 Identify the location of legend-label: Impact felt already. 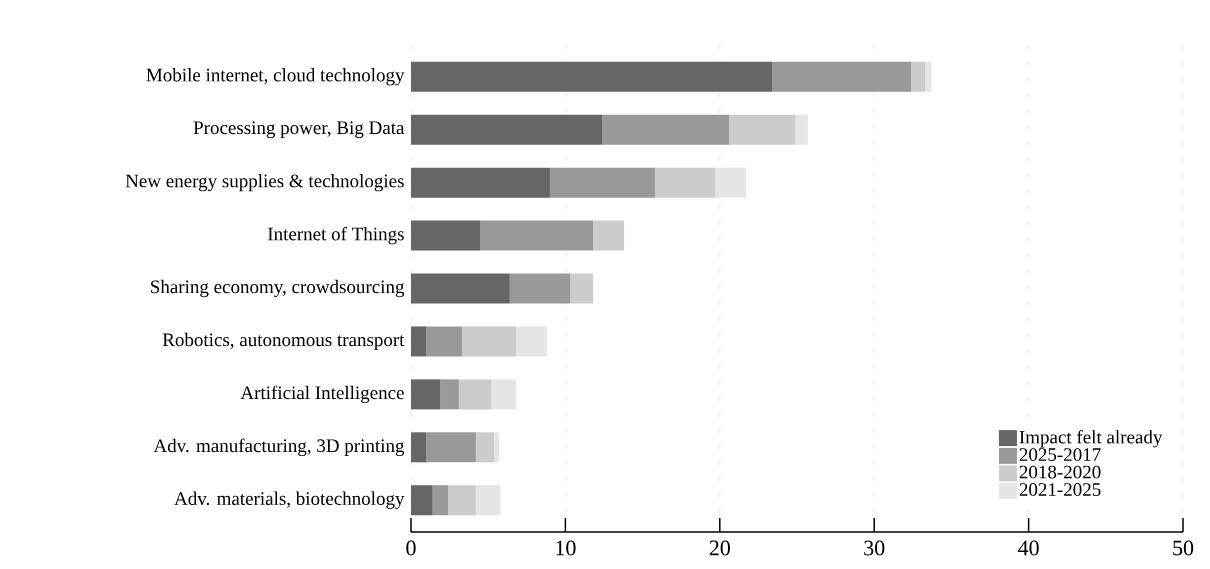
(1091, 438).